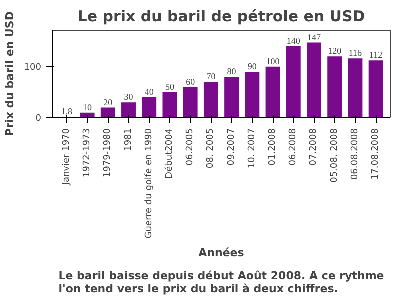 Image resolution: width=400 pixels, height=300 pixels. I want to click on data-label: 147, so click(314, 37).